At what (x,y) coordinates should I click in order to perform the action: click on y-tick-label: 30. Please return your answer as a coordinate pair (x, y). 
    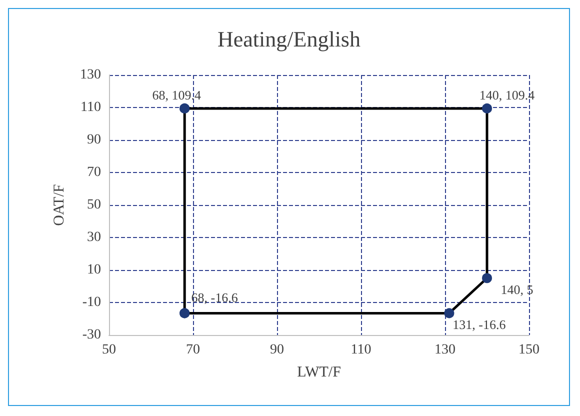
    Looking at the image, I should click on (94, 237).